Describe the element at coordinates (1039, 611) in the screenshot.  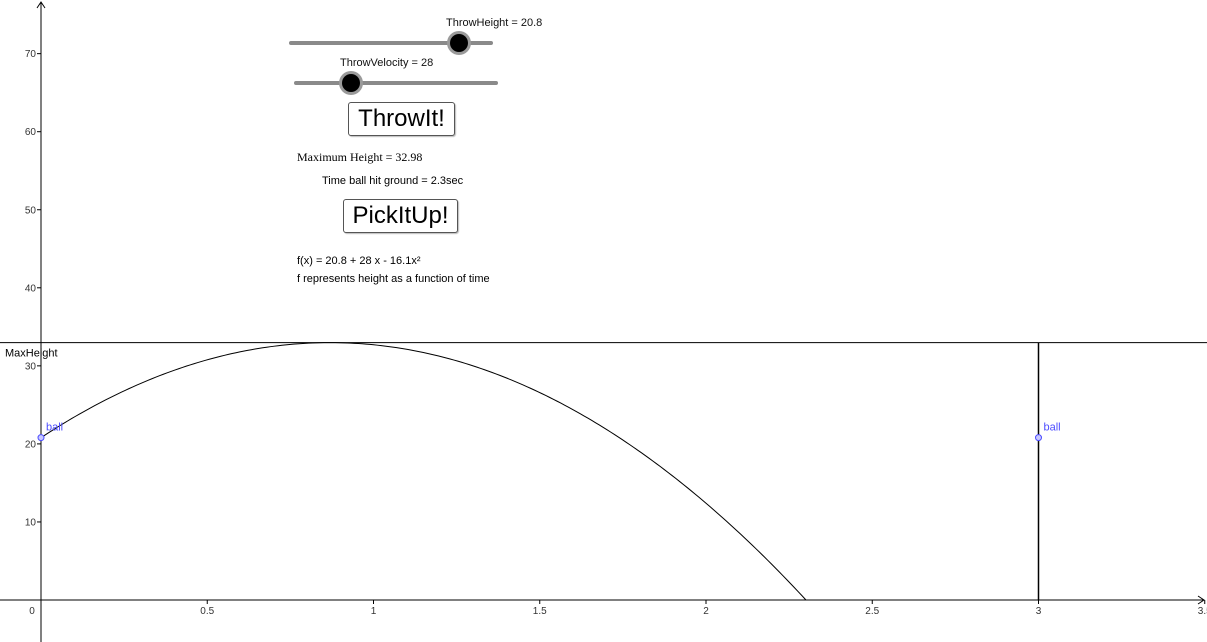
I see `x-tick-label: 3` at that location.